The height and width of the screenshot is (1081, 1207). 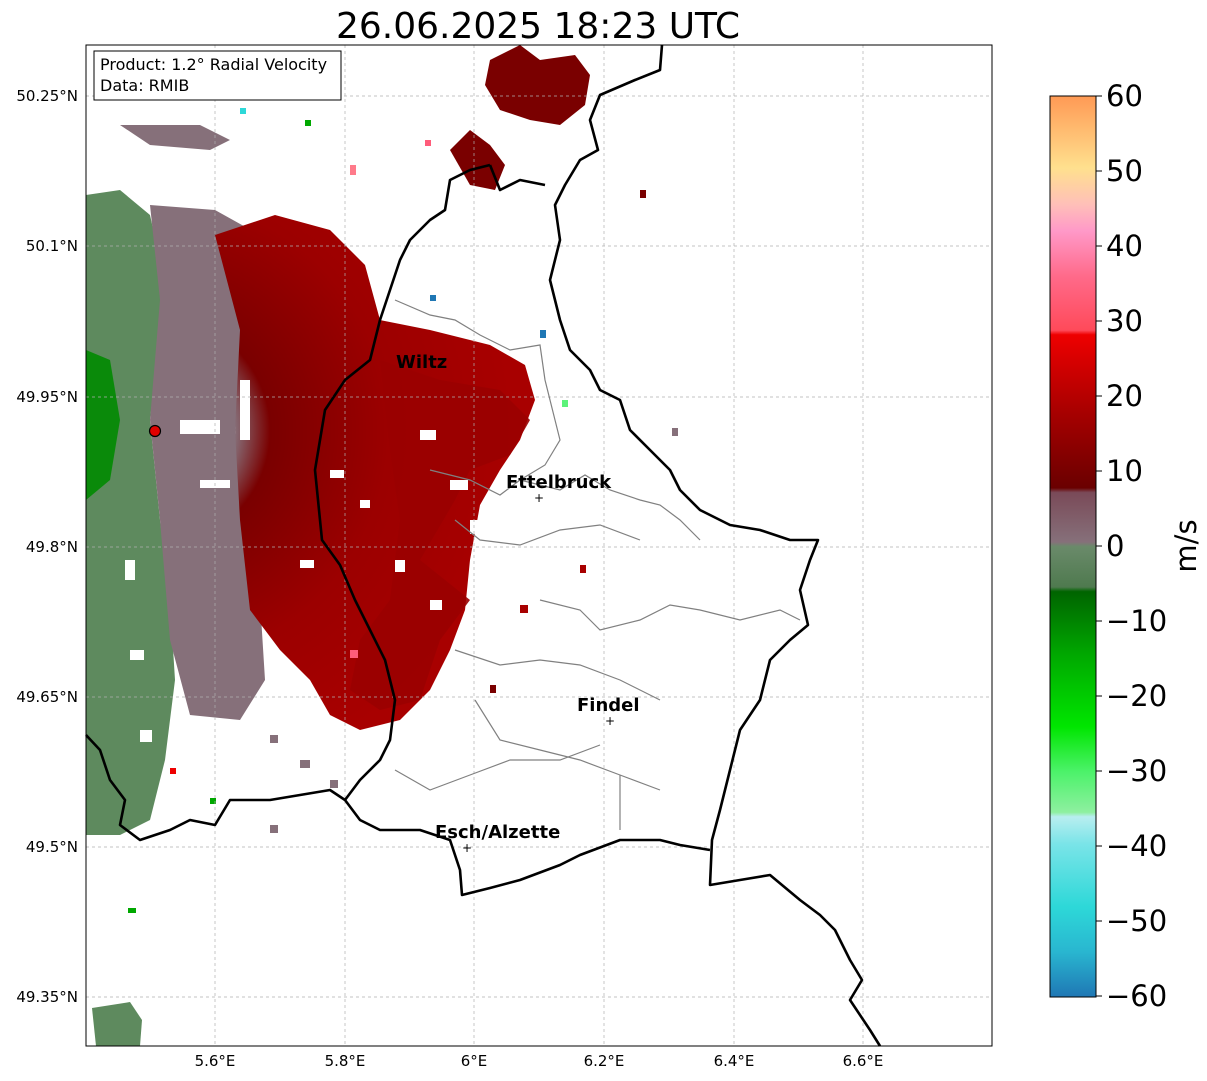 I want to click on city-label-wiltz: Wiltz, so click(x=421, y=362).